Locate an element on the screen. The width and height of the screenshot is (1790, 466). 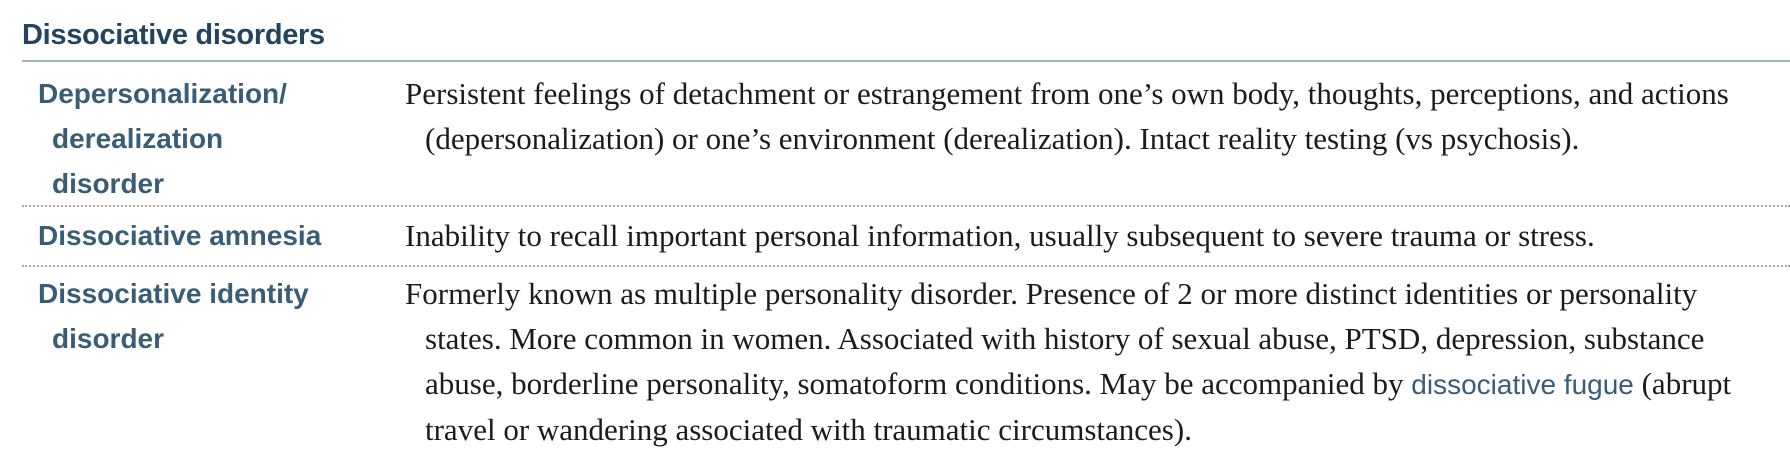
term-text: Dissociative amnesia is located at coordinates (180, 235).